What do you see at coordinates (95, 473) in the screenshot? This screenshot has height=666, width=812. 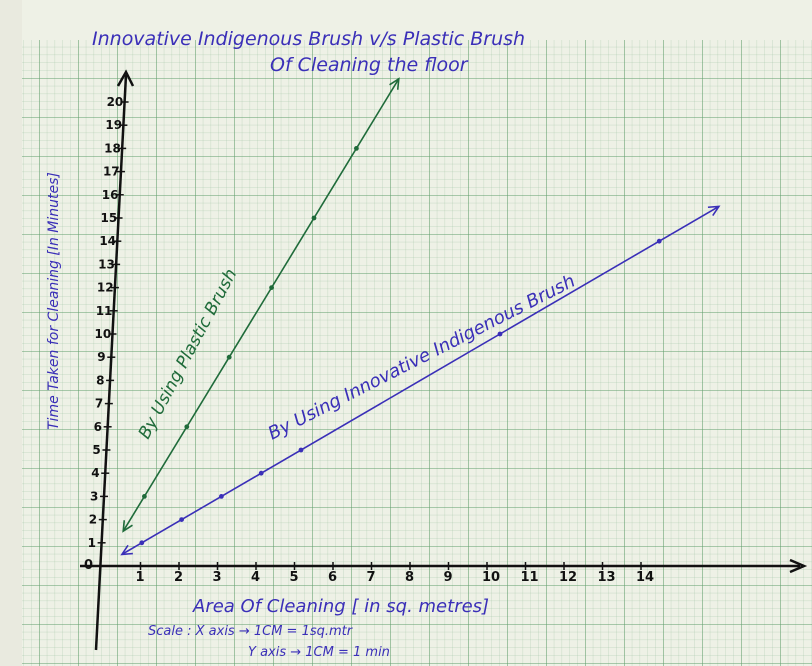 I see `y-tick-label: 4` at bounding box center [95, 473].